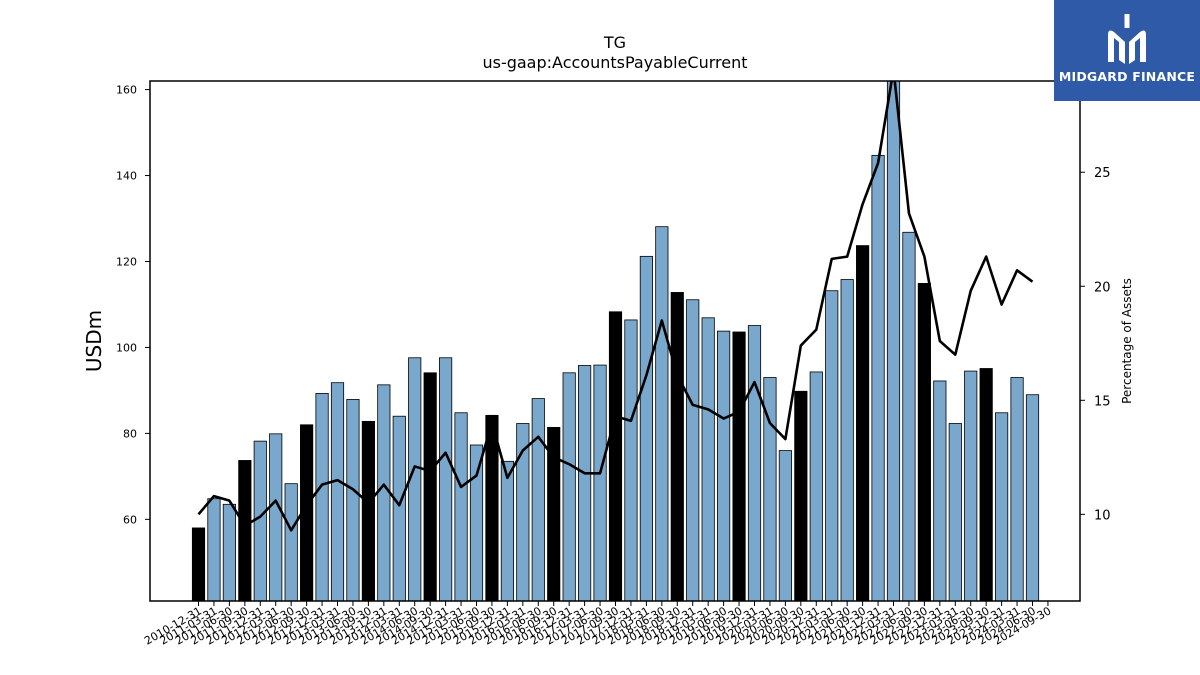 Image resolution: width=1200 pixels, height=675 pixels. I want to click on y-tick-label-160: 160, so click(126, 90).